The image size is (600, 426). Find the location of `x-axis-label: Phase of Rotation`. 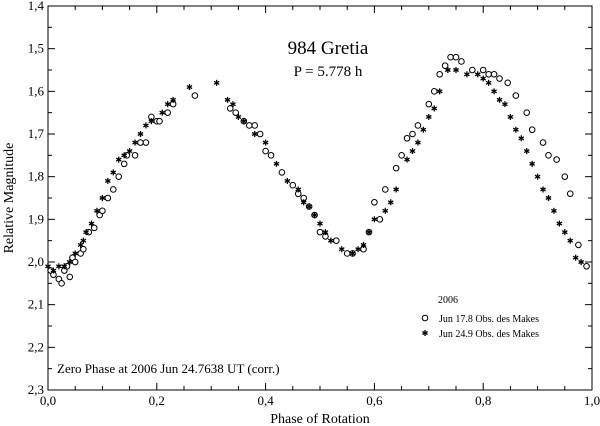

x-axis-label: Phase of Rotation is located at coordinates (320, 419).